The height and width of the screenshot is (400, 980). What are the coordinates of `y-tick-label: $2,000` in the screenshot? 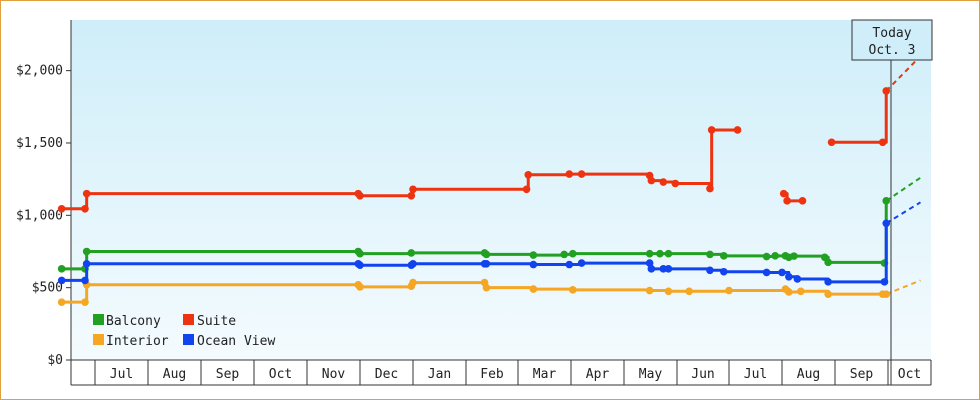 It's located at (39, 71).